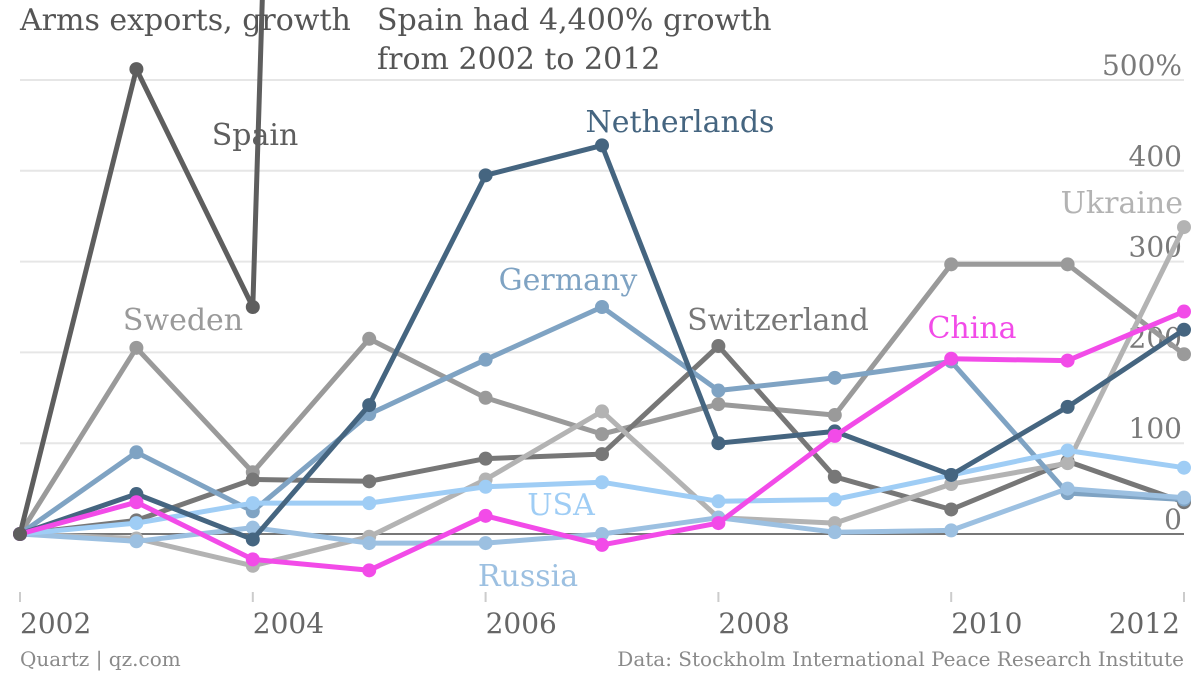 The width and height of the screenshot is (1200, 676). I want to click on series-label-ukraine: Ukraine, so click(1122, 203).